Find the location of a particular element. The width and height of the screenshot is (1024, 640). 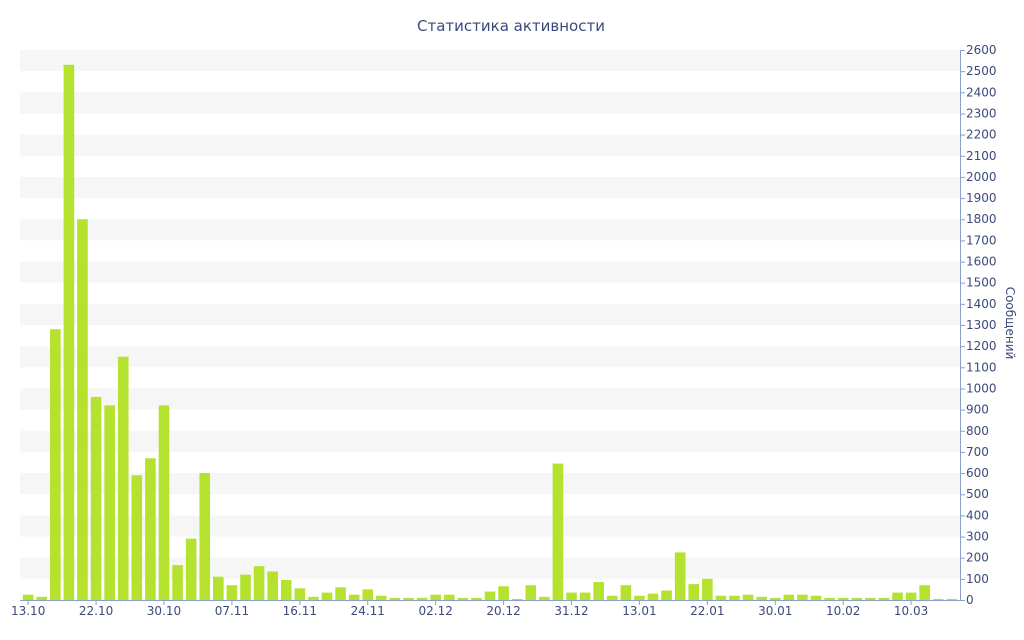

y-tick-label: 200 is located at coordinates (977, 558).